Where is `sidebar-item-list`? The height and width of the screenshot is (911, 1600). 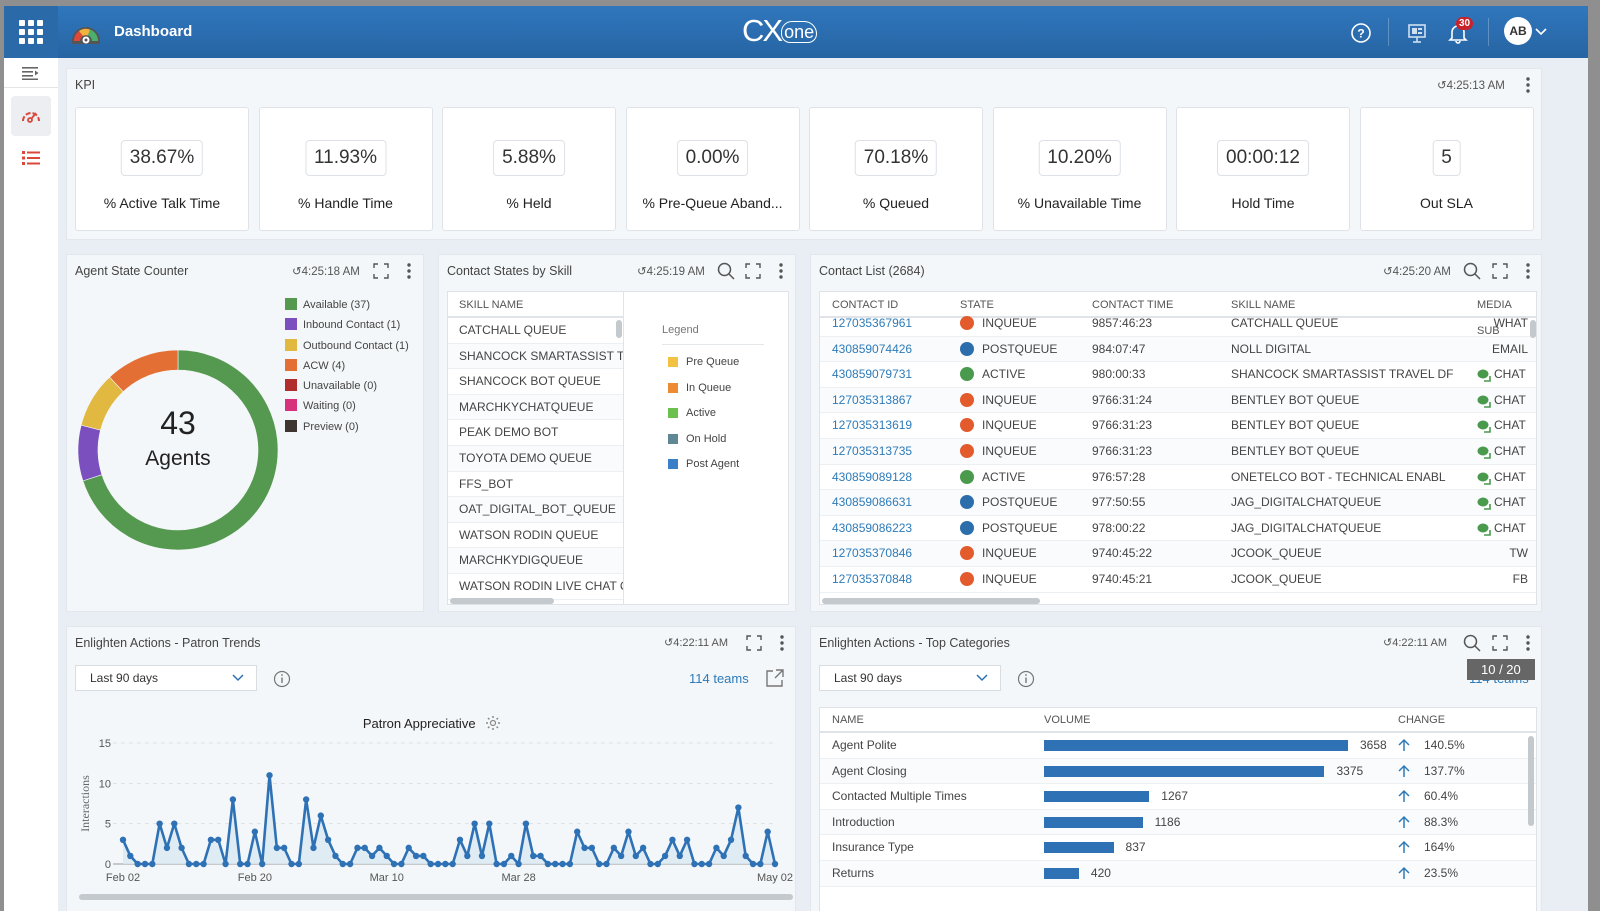
sidebar-item-list is located at coordinates (31, 158).